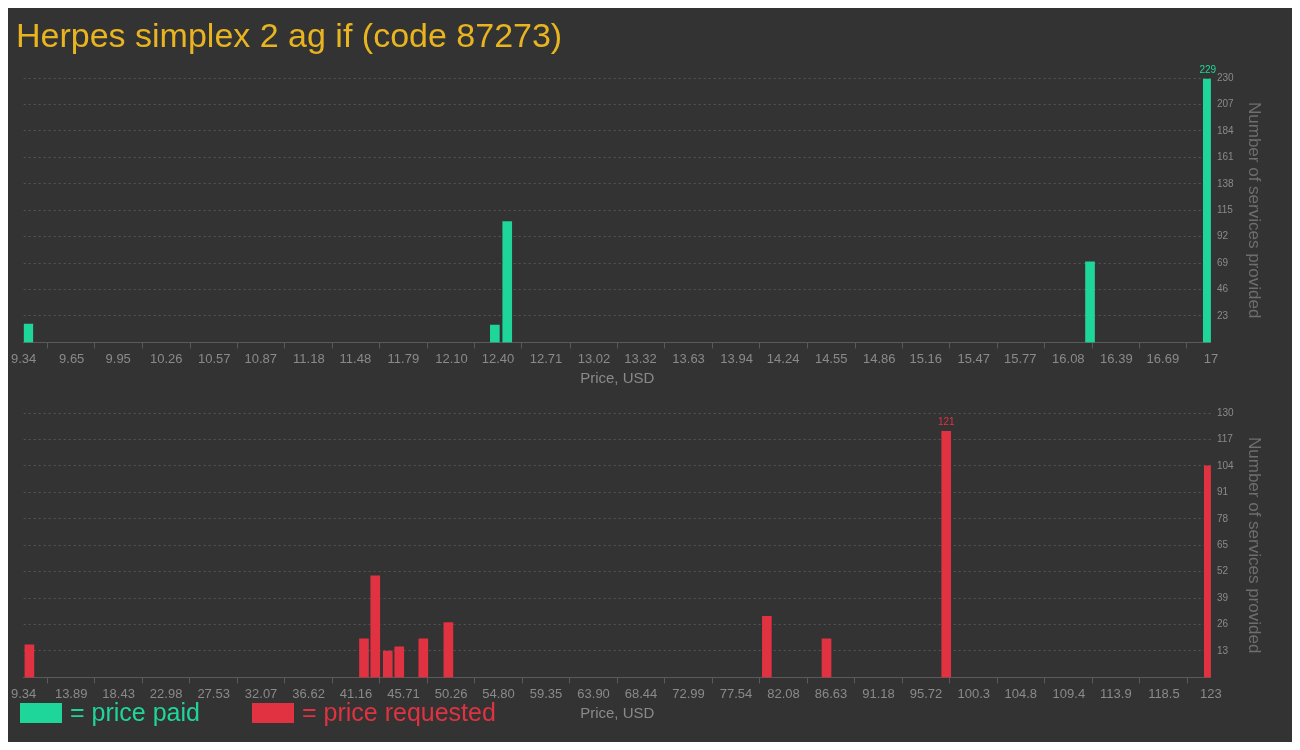 This screenshot has height=750, width=1300. Describe the element at coordinates (403, 358) in the screenshot. I see `x-tick-label: 11.79` at that location.